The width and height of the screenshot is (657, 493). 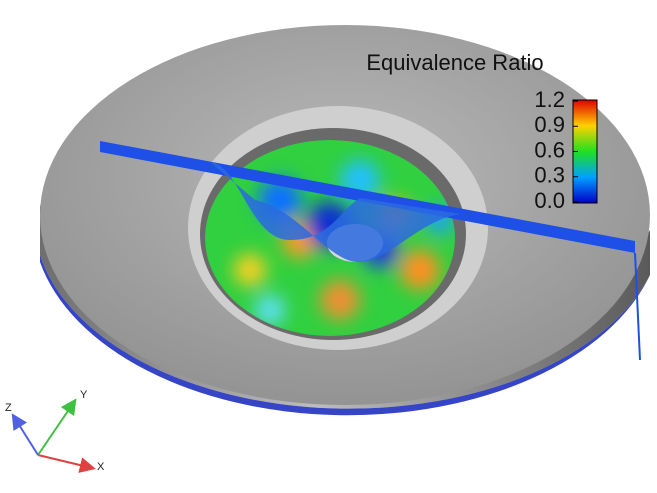 I want to click on colorbar-title: Equivalence Ratio, so click(x=454, y=62).